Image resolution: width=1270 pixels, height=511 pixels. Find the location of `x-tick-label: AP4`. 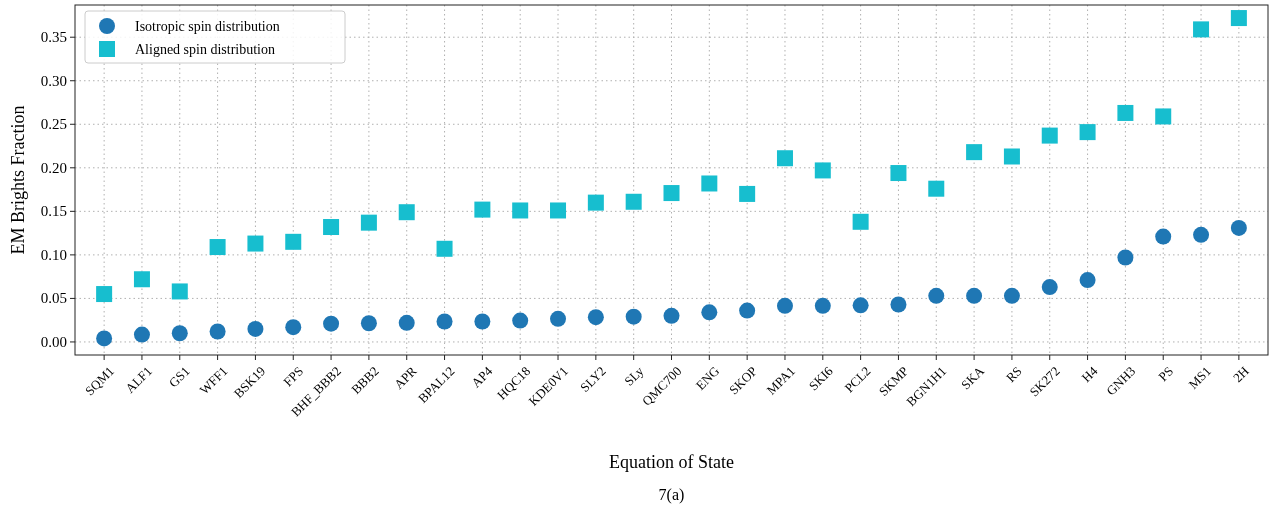

x-tick-label: AP4 is located at coordinates (482, 376).